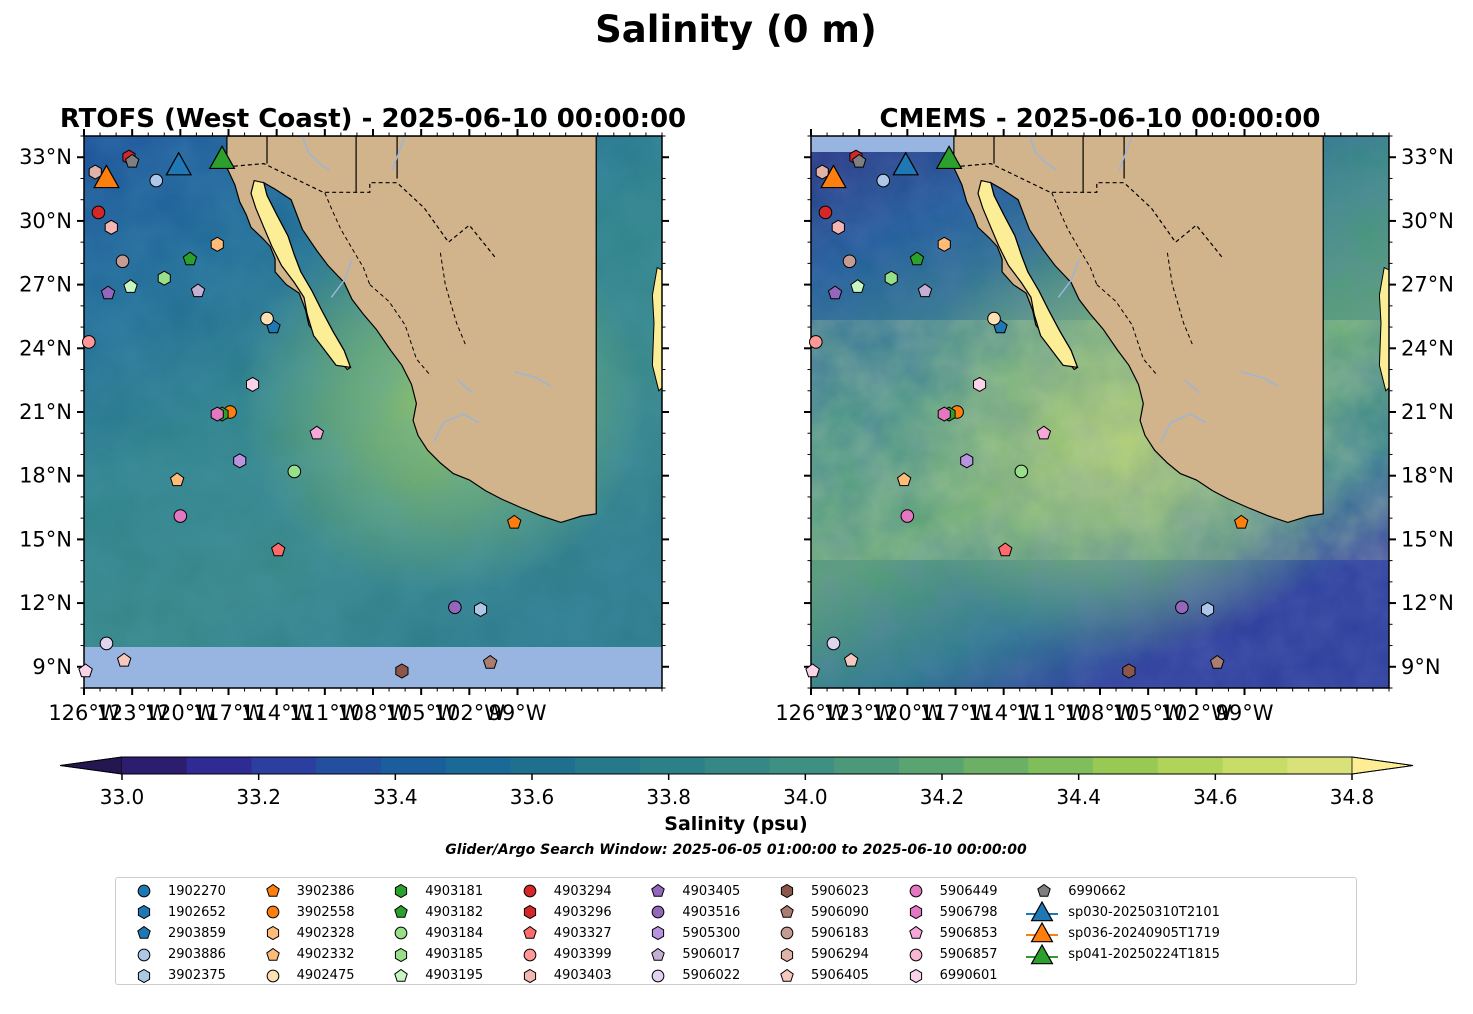  What do you see at coordinates (197, 891) in the screenshot?
I see `legend-label: 1902270` at bounding box center [197, 891].